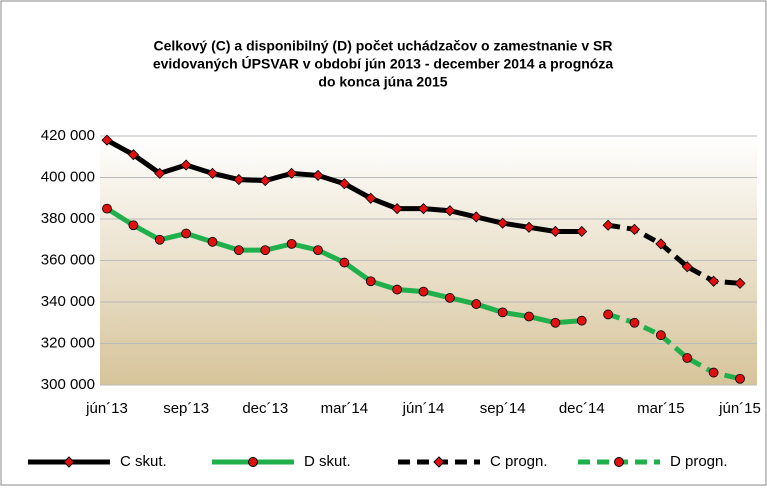 The width and height of the screenshot is (767, 491). Describe the element at coordinates (582, 408) in the screenshot. I see `x-tick-label: dec´14` at that location.